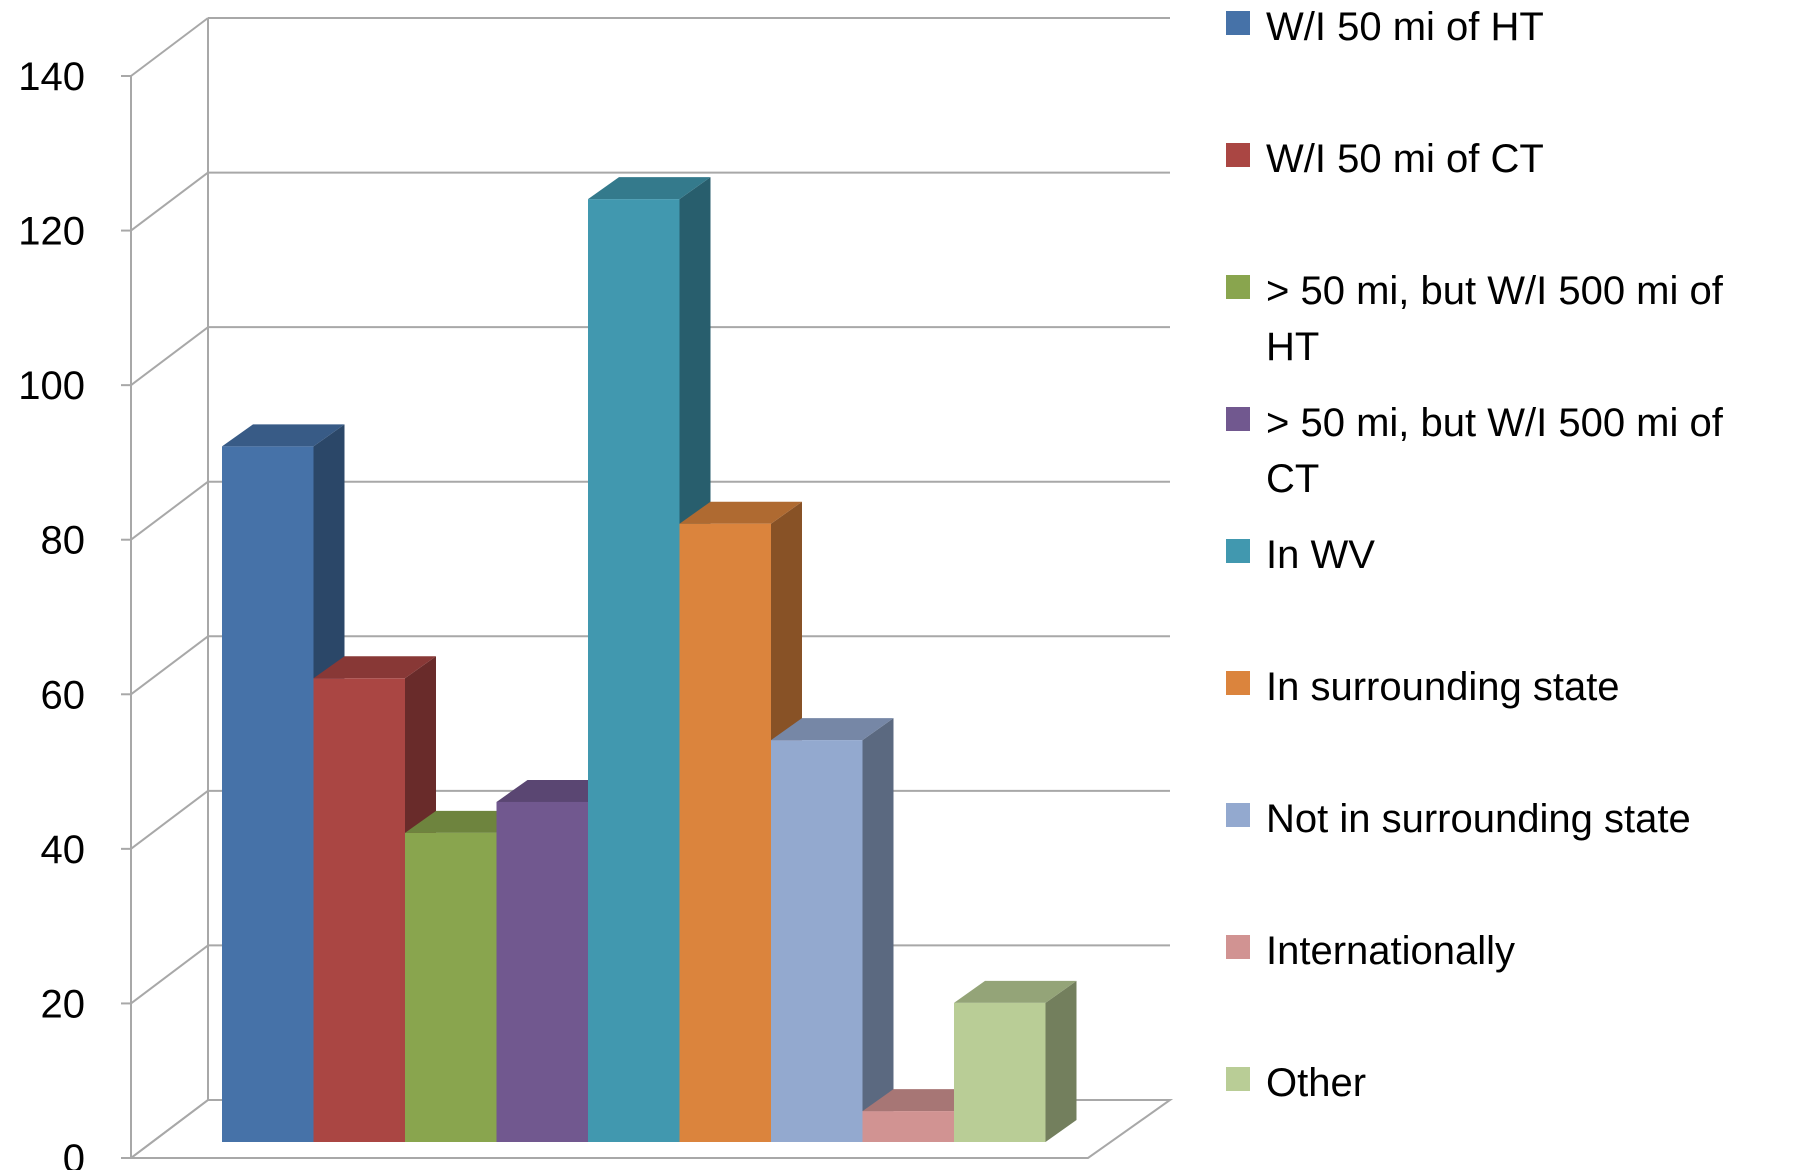  What do you see at coordinates (1405, 159) in the screenshot?
I see `legend-label: W/I 50 mi of CT` at bounding box center [1405, 159].